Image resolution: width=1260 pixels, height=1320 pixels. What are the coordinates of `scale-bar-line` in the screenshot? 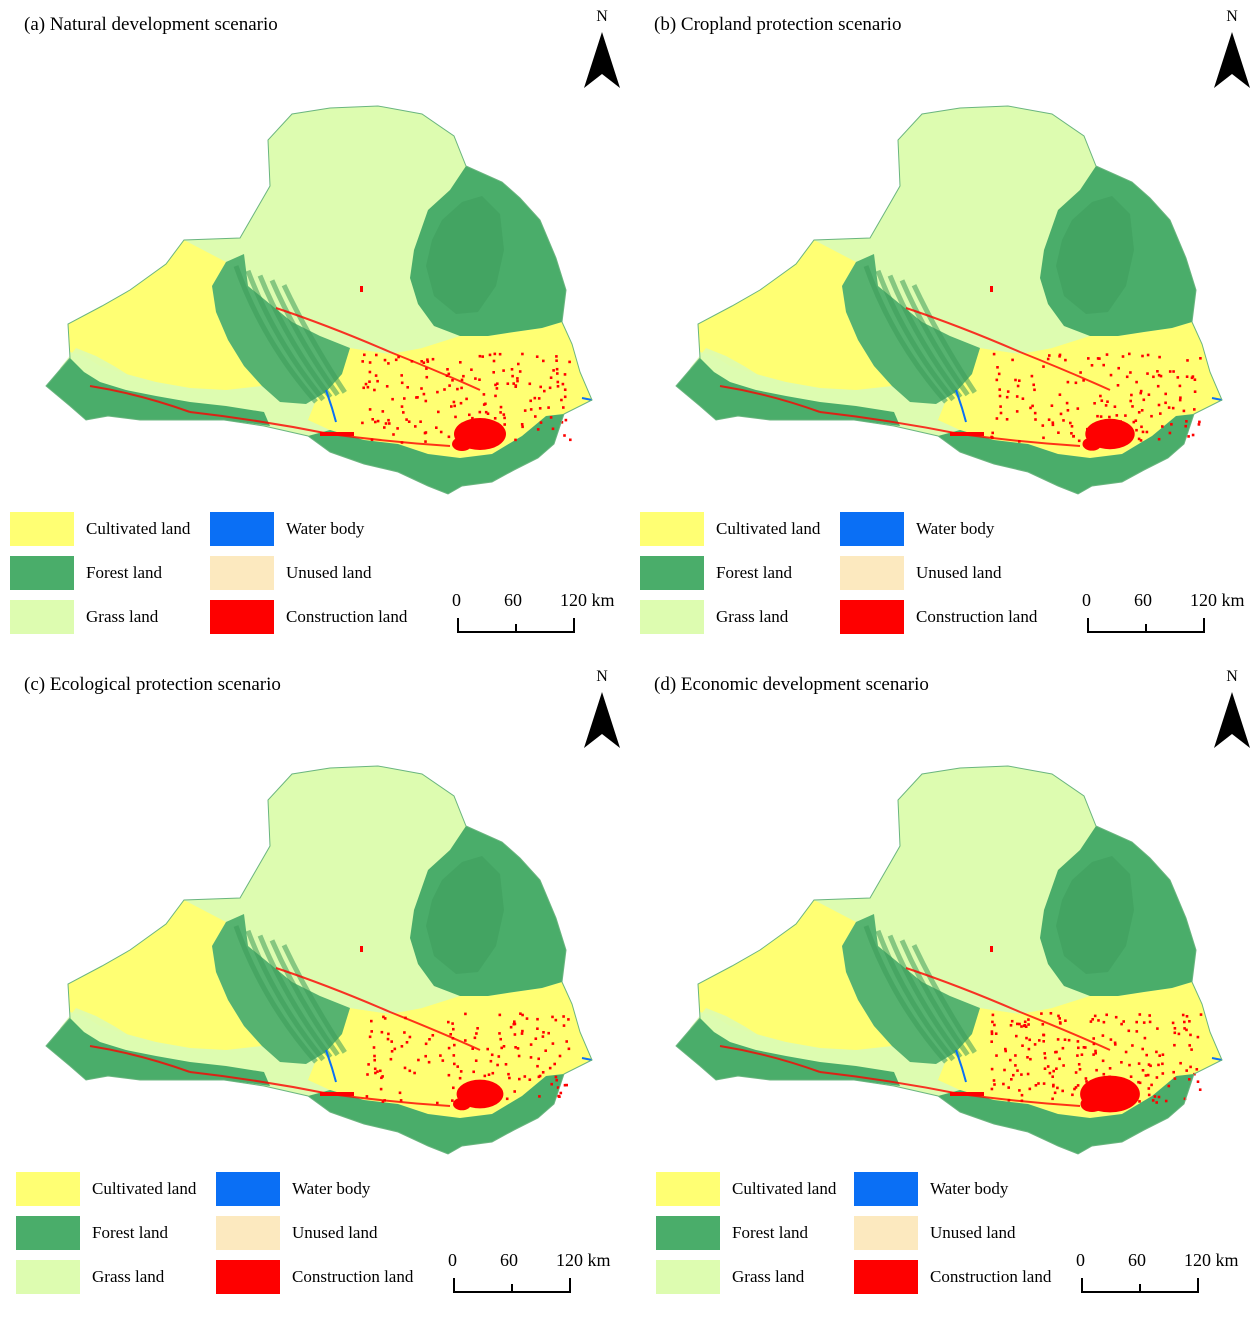 It's located at (1146, 625).